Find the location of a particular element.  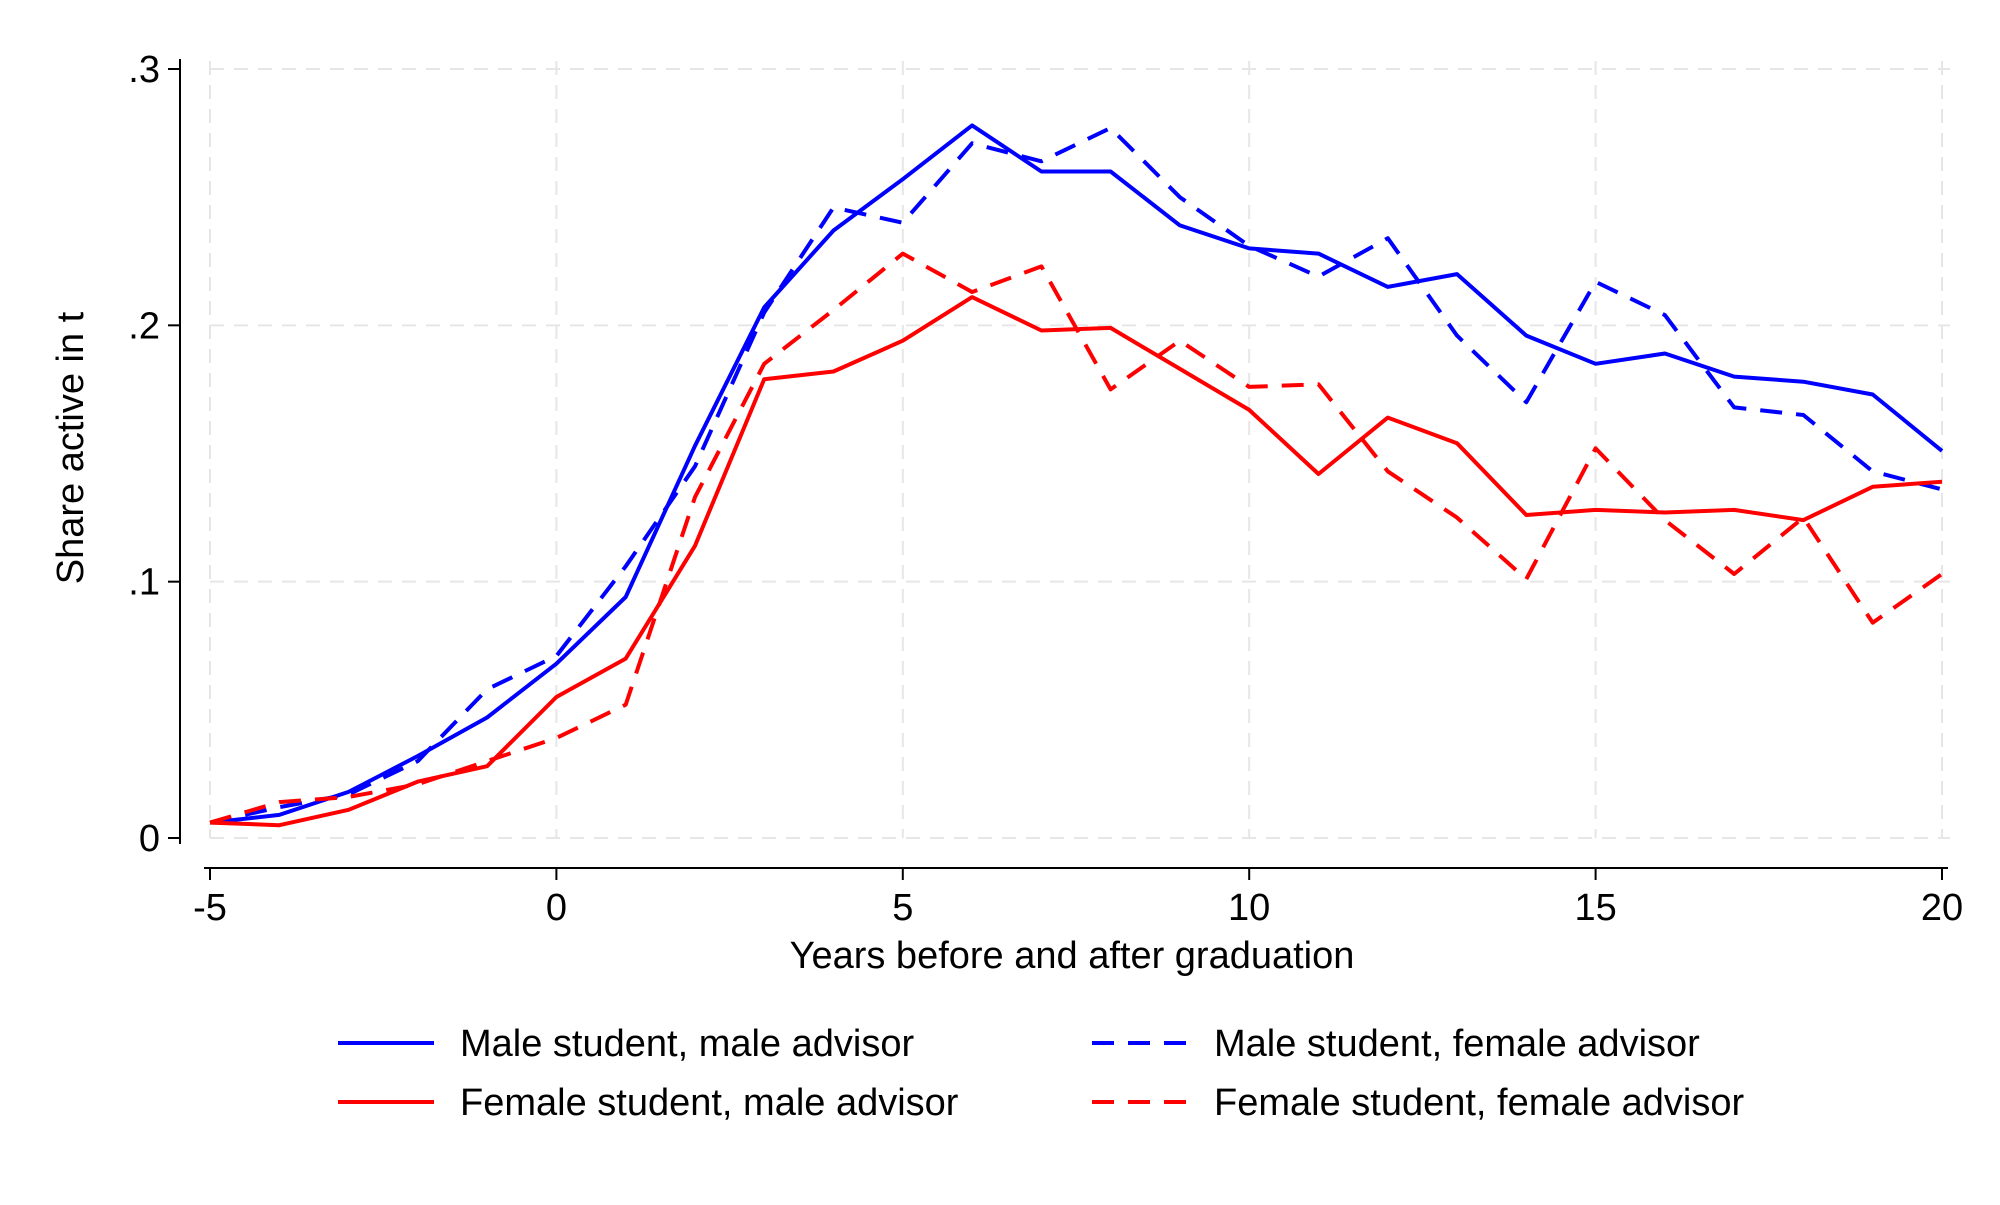

legend-item-male-student-female-advisor: Male student, female advisor is located at coordinates (1396, 1044).